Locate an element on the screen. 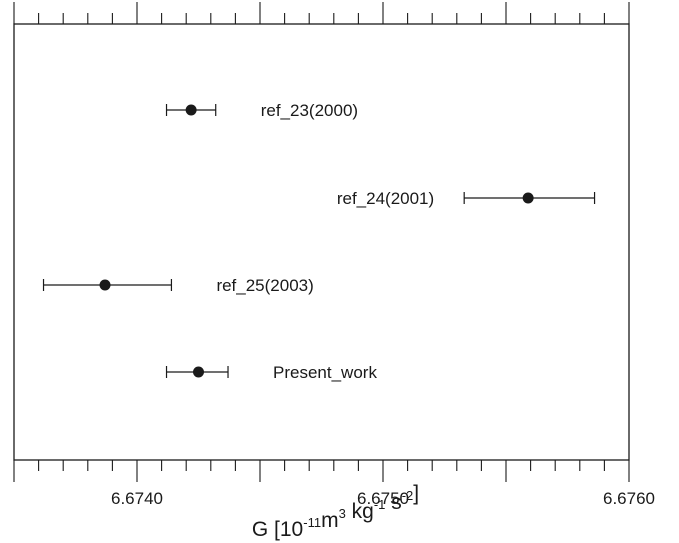 This screenshot has width=679, height=543. x-tick-label: 6.6760 is located at coordinates (629, 498).